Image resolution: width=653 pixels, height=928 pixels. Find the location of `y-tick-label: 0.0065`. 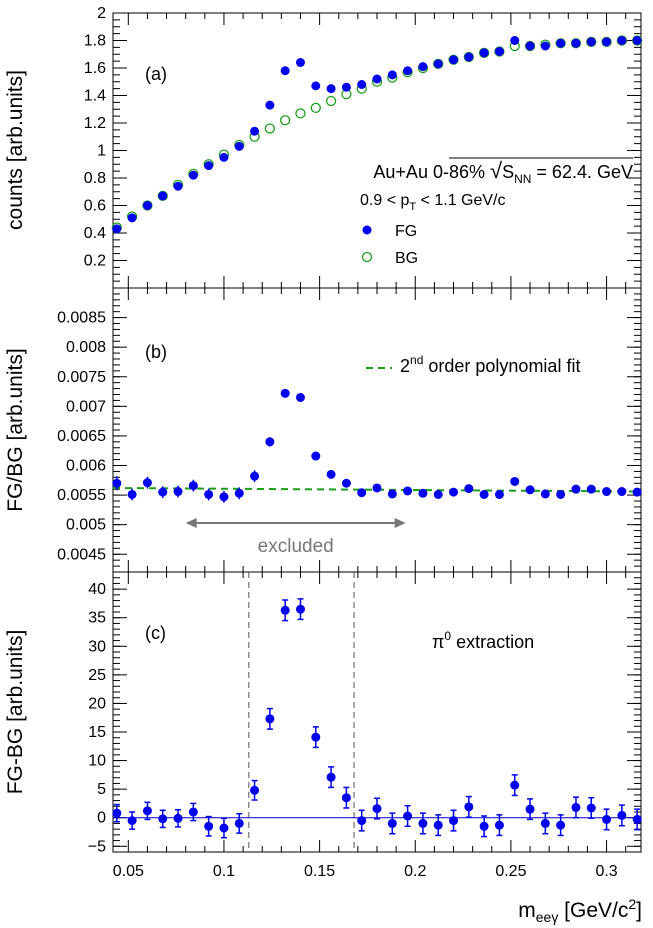

y-tick-label: 0.0065 is located at coordinates (81, 436).